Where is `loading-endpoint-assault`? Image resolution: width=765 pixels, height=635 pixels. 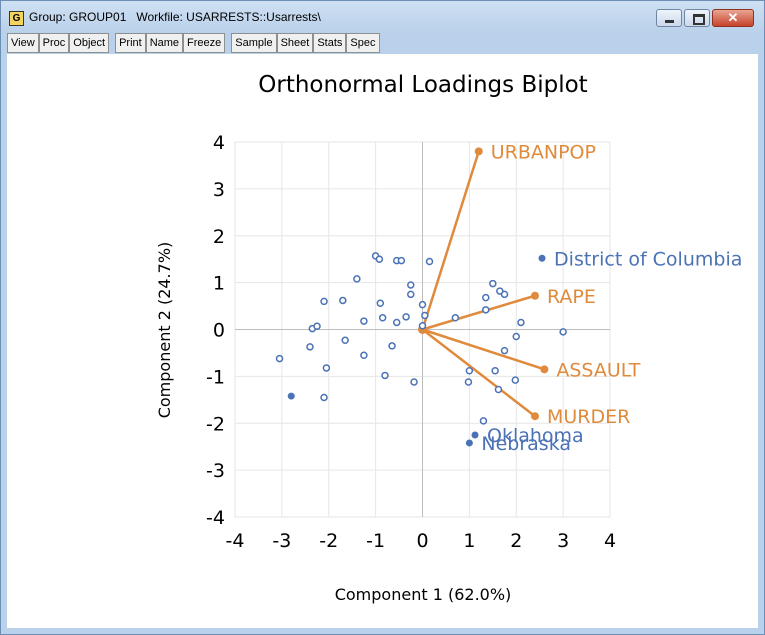
loading-endpoint-assault is located at coordinates (544, 369).